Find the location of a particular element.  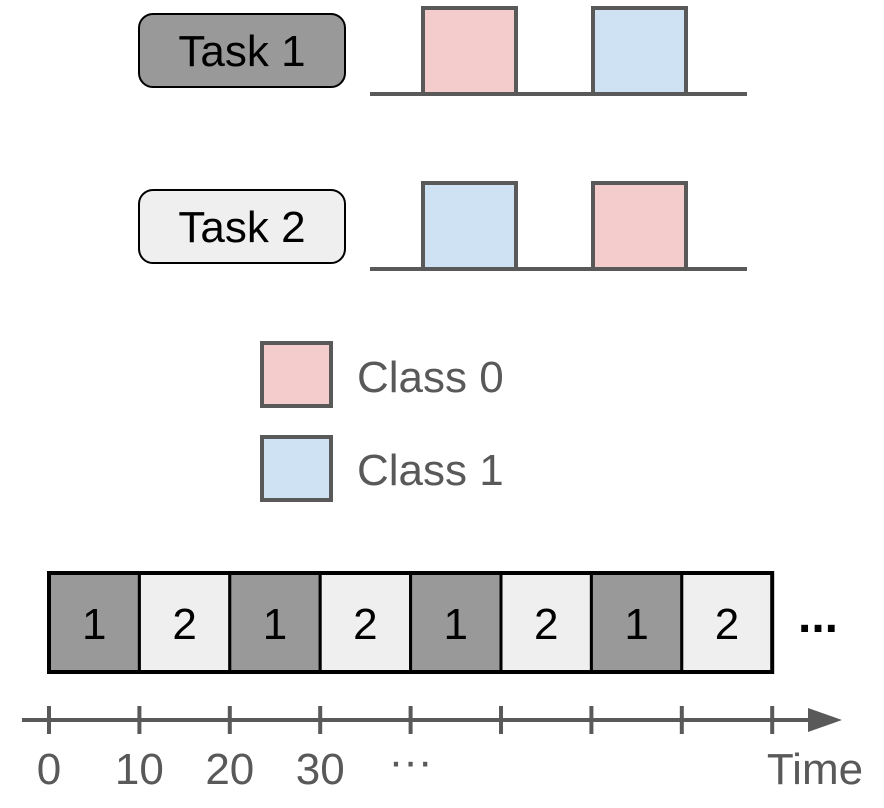

schedule-cell is located at coordinates (727, 622).